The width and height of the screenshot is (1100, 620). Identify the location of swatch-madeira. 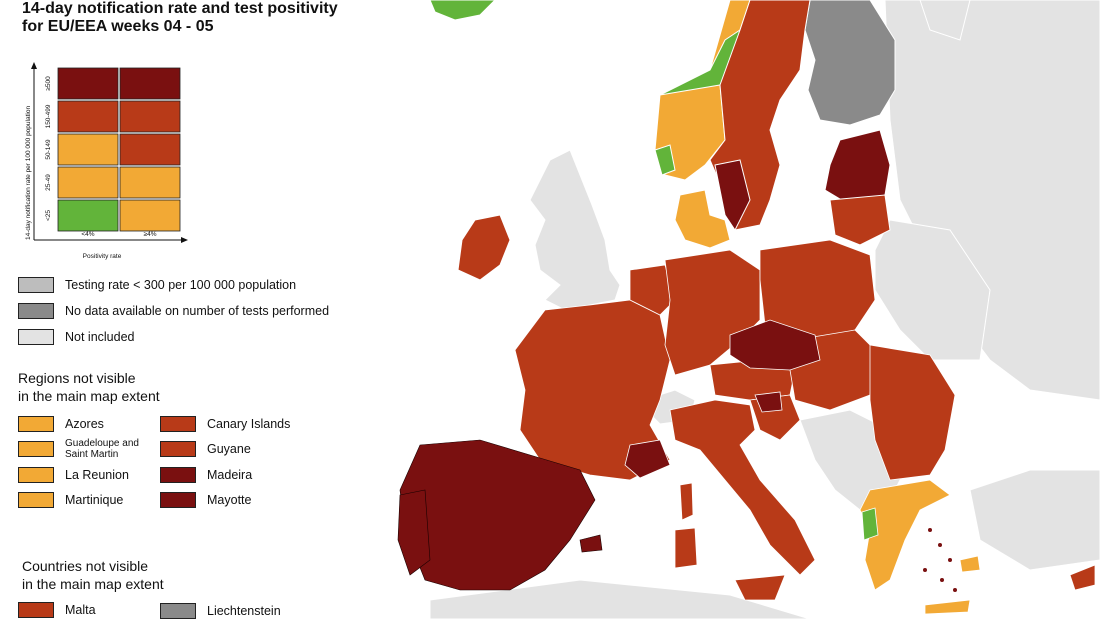
(178, 475).